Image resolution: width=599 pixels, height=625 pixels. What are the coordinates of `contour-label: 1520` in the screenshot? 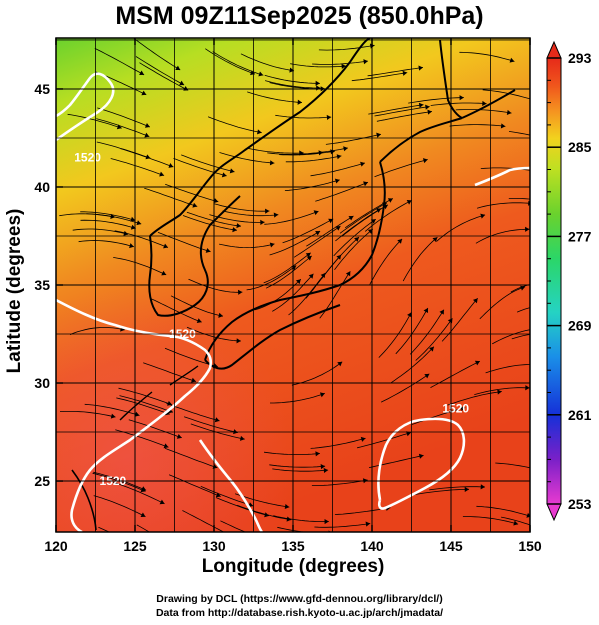 It's located at (455, 408).